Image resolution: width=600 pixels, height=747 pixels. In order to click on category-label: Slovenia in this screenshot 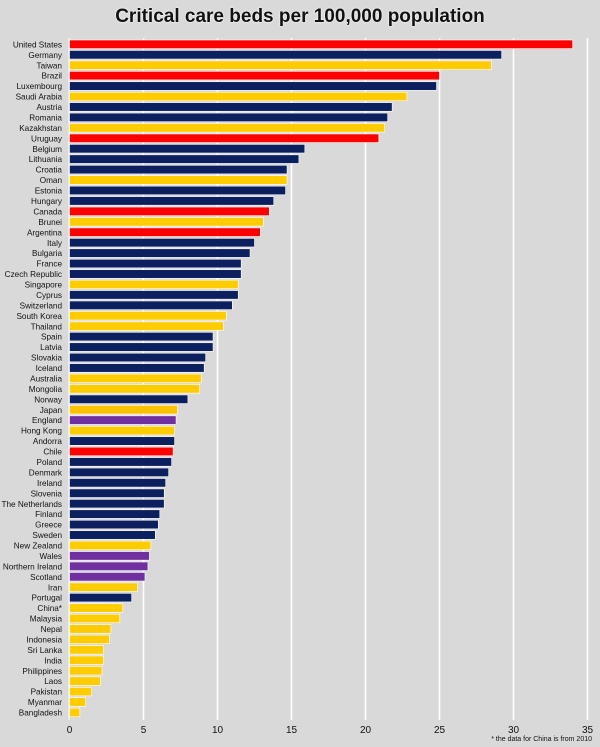, I will do `click(47, 493)`.